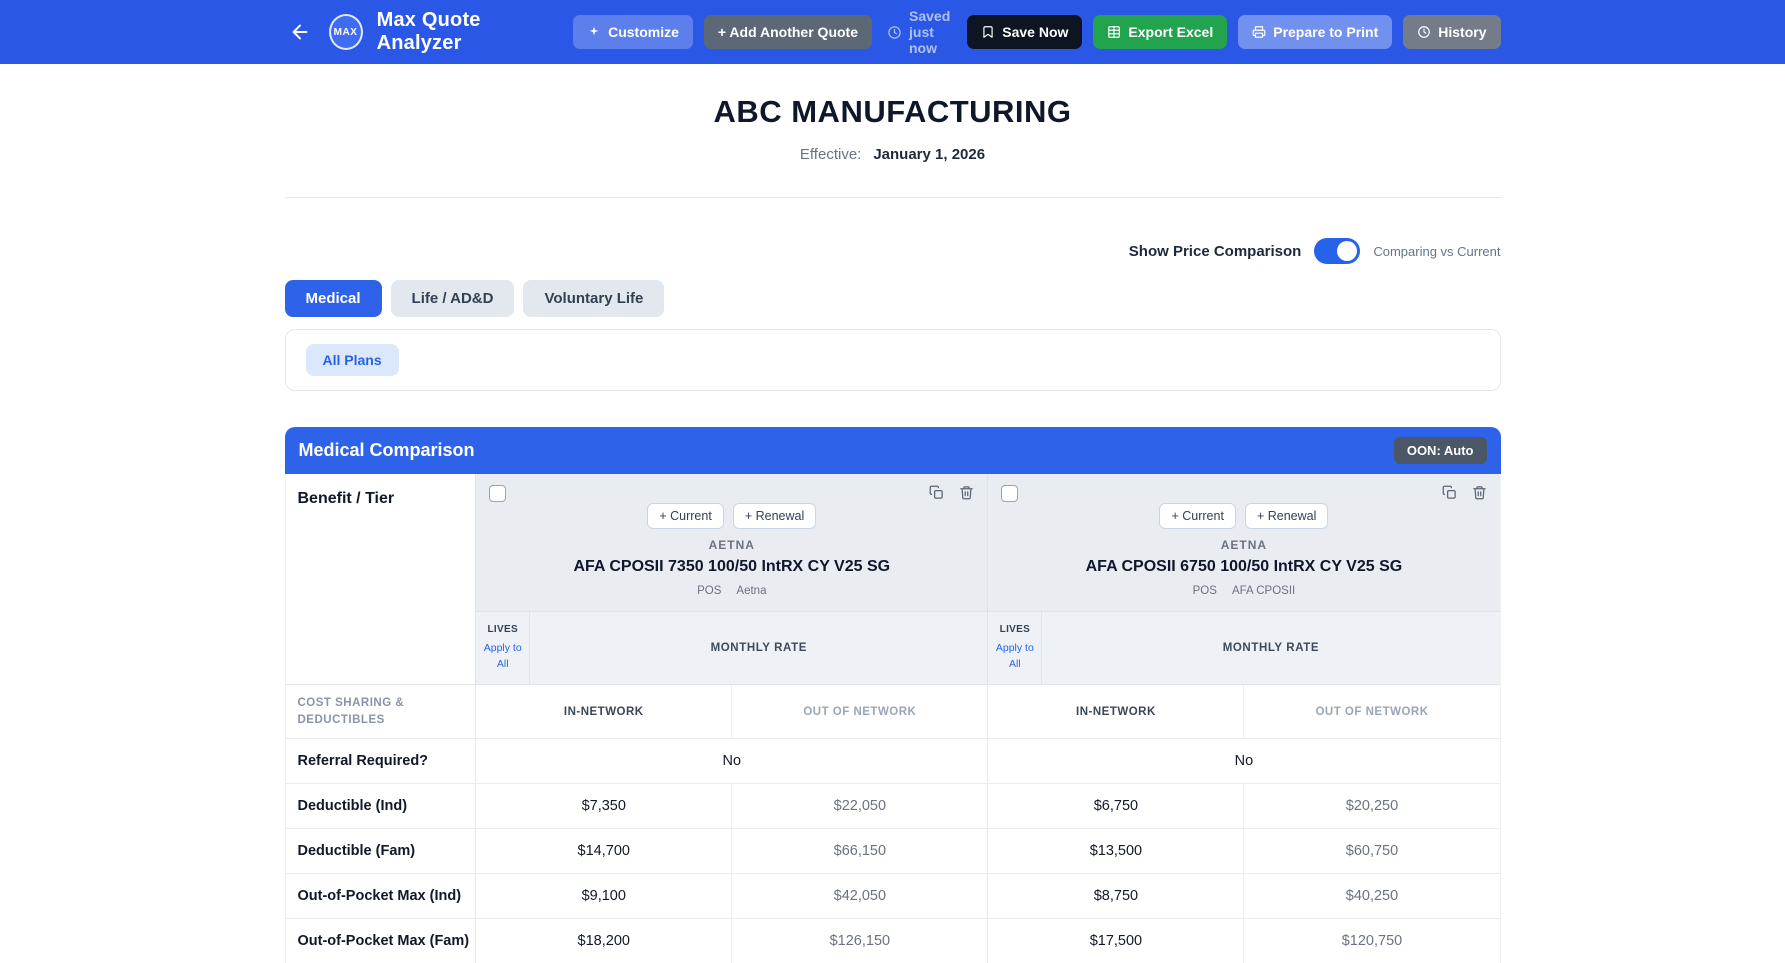 The width and height of the screenshot is (1785, 963). What do you see at coordinates (603, 941) in the screenshot?
I see `value-cell: $18,200` at bounding box center [603, 941].